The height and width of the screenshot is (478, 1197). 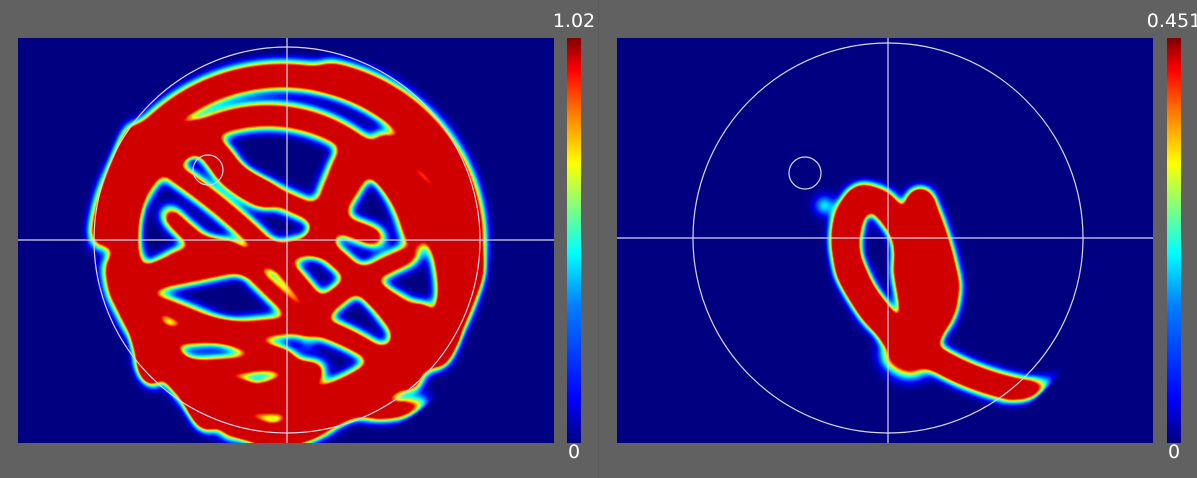 I want to click on colorbar-left, so click(x=574, y=240).